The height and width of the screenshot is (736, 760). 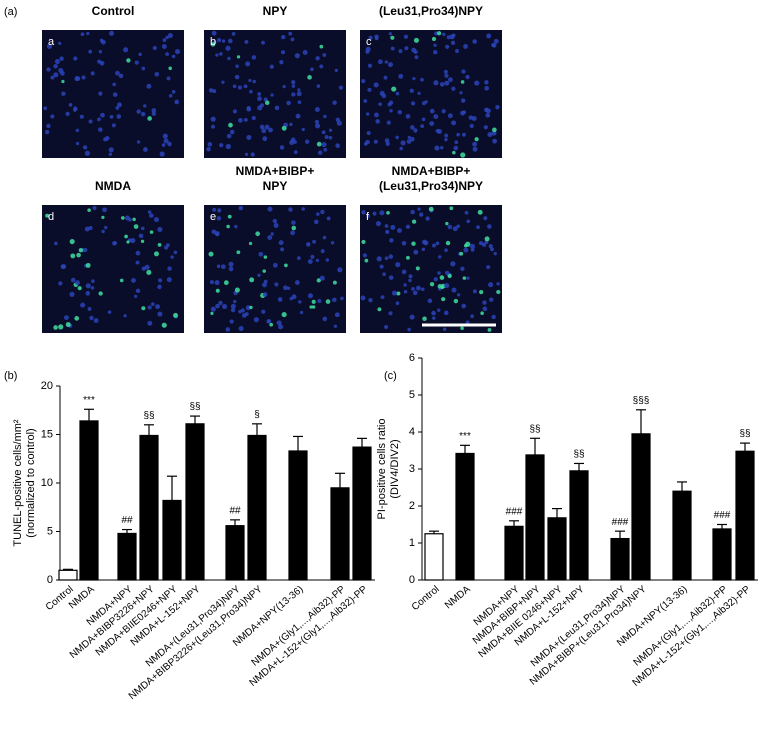 What do you see at coordinates (113, 11) in the screenshot?
I see `panel-title: Control` at bounding box center [113, 11].